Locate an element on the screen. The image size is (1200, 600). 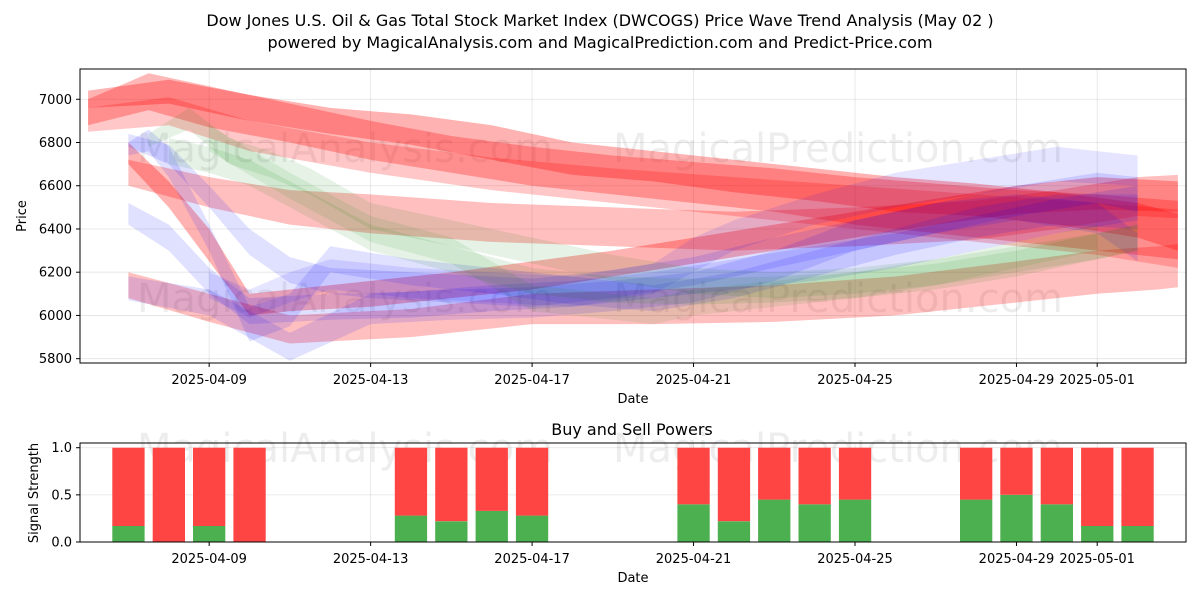
signal-x-tick-label: 2025-05-01 is located at coordinates (1097, 559).